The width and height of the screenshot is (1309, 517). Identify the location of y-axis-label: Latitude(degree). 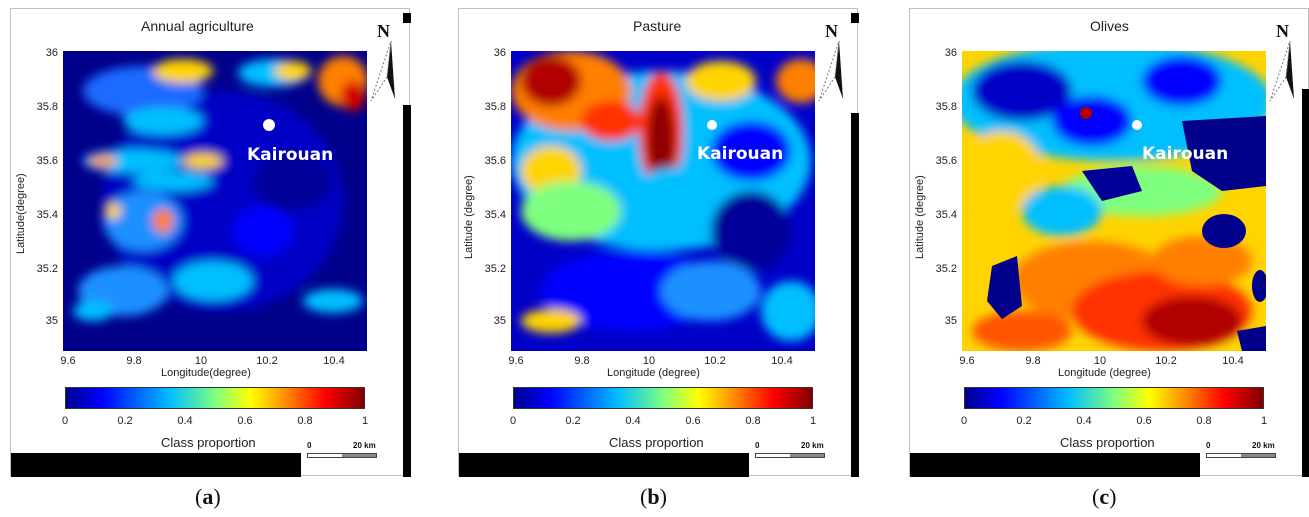
(21, 213).